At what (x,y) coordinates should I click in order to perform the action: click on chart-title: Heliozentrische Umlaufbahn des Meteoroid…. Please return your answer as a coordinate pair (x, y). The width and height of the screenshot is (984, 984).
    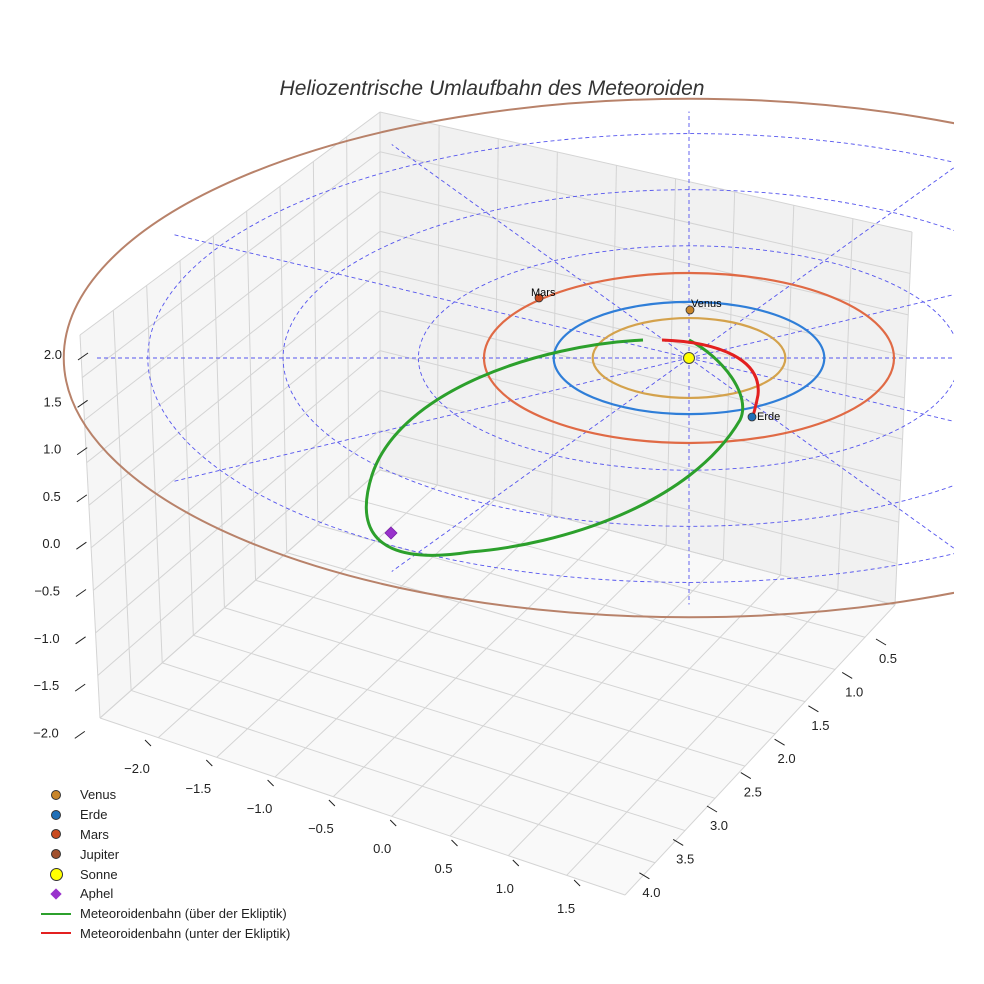
    Looking at the image, I should click on (492, 88).